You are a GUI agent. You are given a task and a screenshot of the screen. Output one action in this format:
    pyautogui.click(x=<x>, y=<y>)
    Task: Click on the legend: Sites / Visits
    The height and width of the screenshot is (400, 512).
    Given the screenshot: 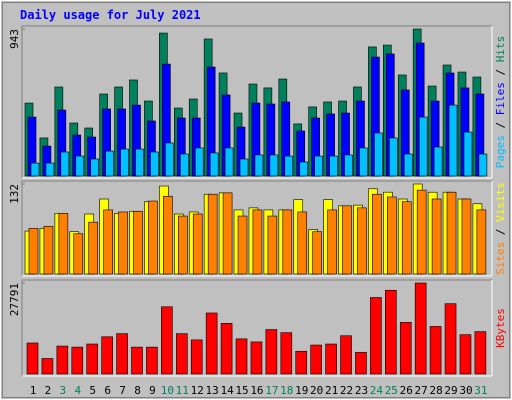 What is the action you would take?
    pyautogui.click(x=500, y=228)
    